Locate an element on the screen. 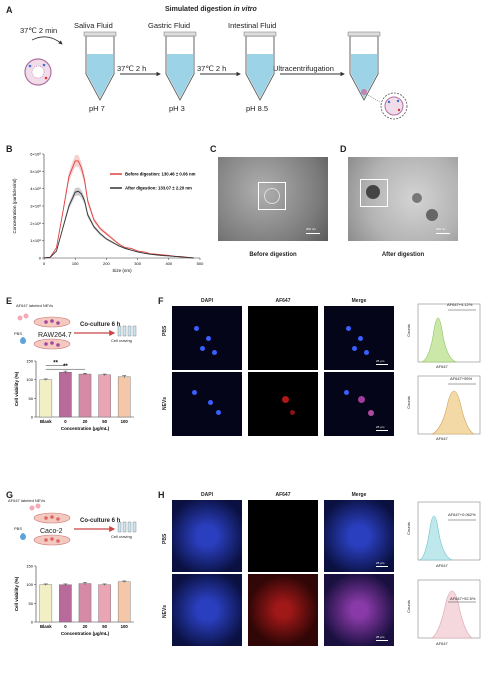 This screenshot has width=489, height=685. legend-label-0: Before digestion: 130.46 ± 0.06 nm is located at coordinates (160, 174).